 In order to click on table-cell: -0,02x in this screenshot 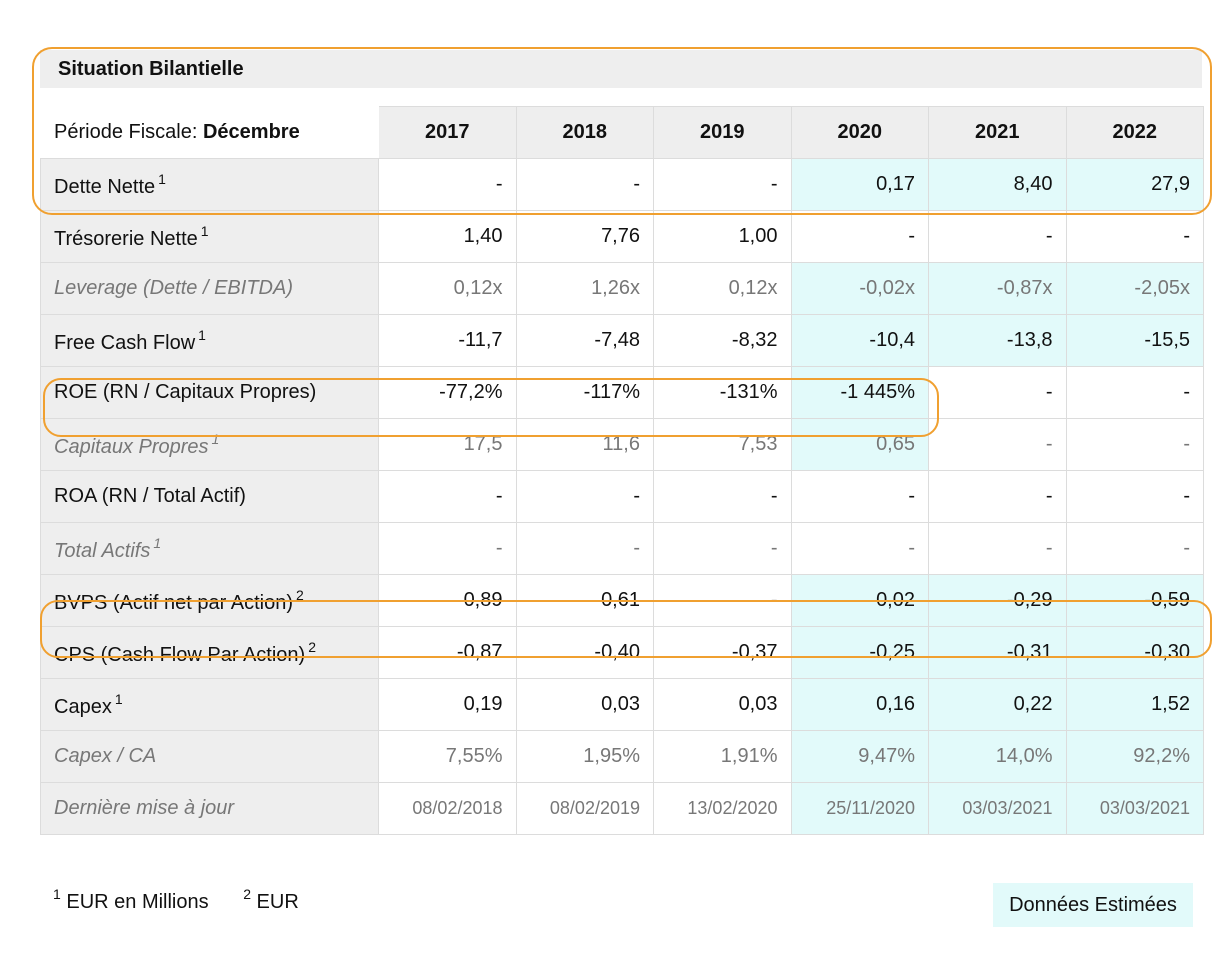, I will do `click(859, 288)`.